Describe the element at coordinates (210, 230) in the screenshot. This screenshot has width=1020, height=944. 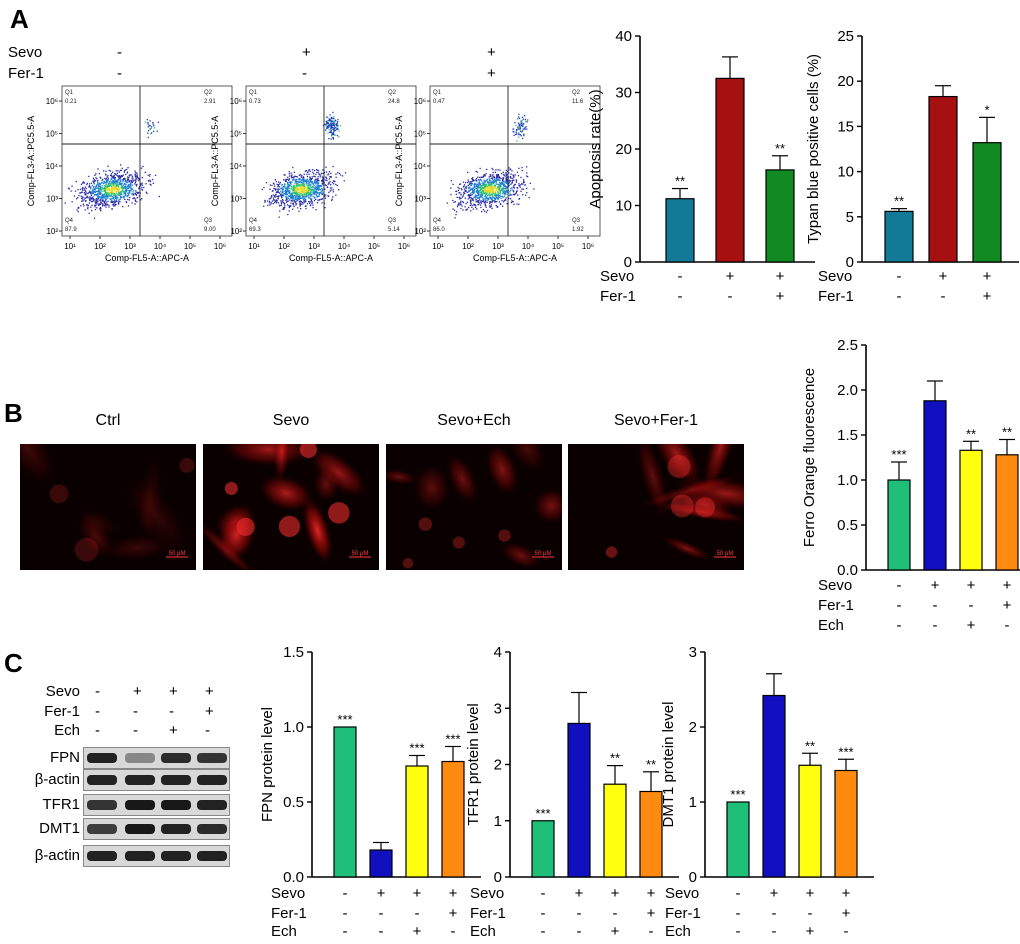
I see `svg-text: 9.00` at that location.